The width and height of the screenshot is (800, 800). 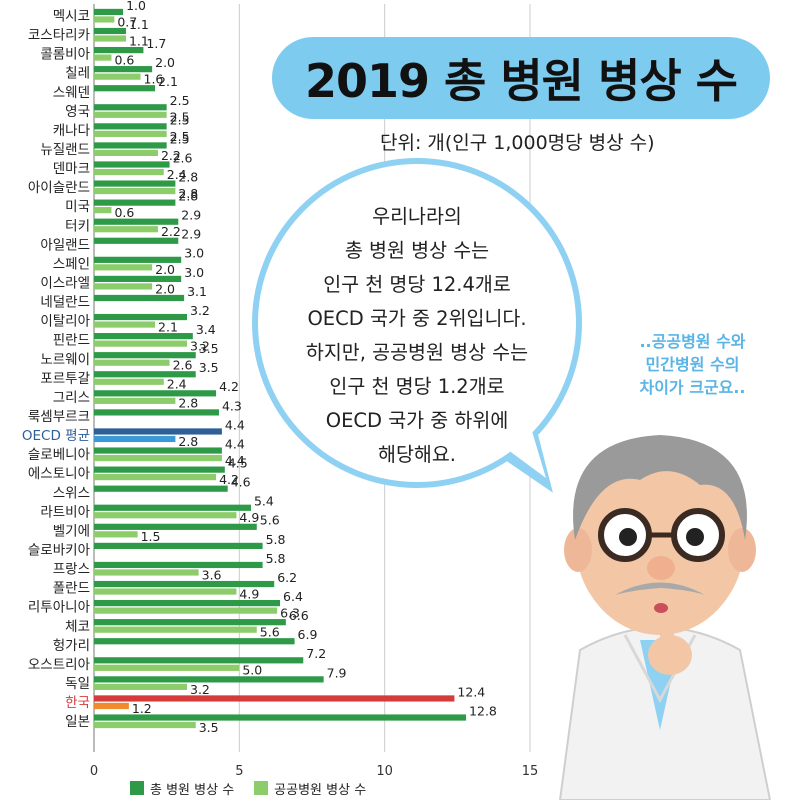 I want to click on category-label: 덴마크, so click(x=71, y=169).